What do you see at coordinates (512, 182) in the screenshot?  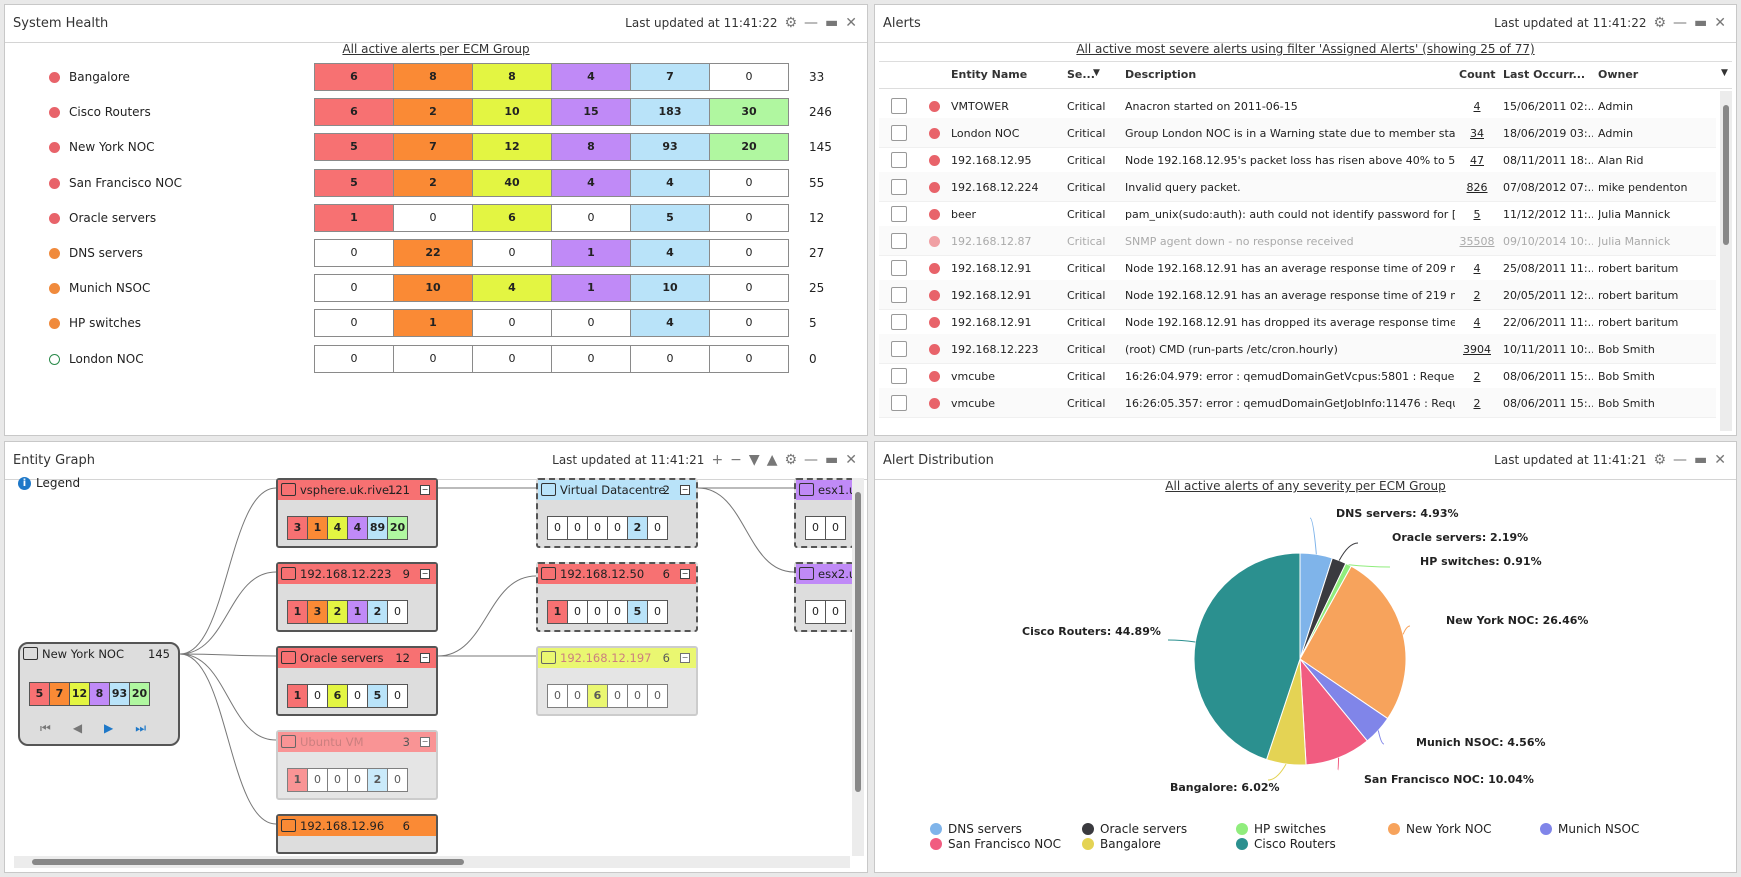 I see `severity-cell: 40` at bounding box center [512, 182].